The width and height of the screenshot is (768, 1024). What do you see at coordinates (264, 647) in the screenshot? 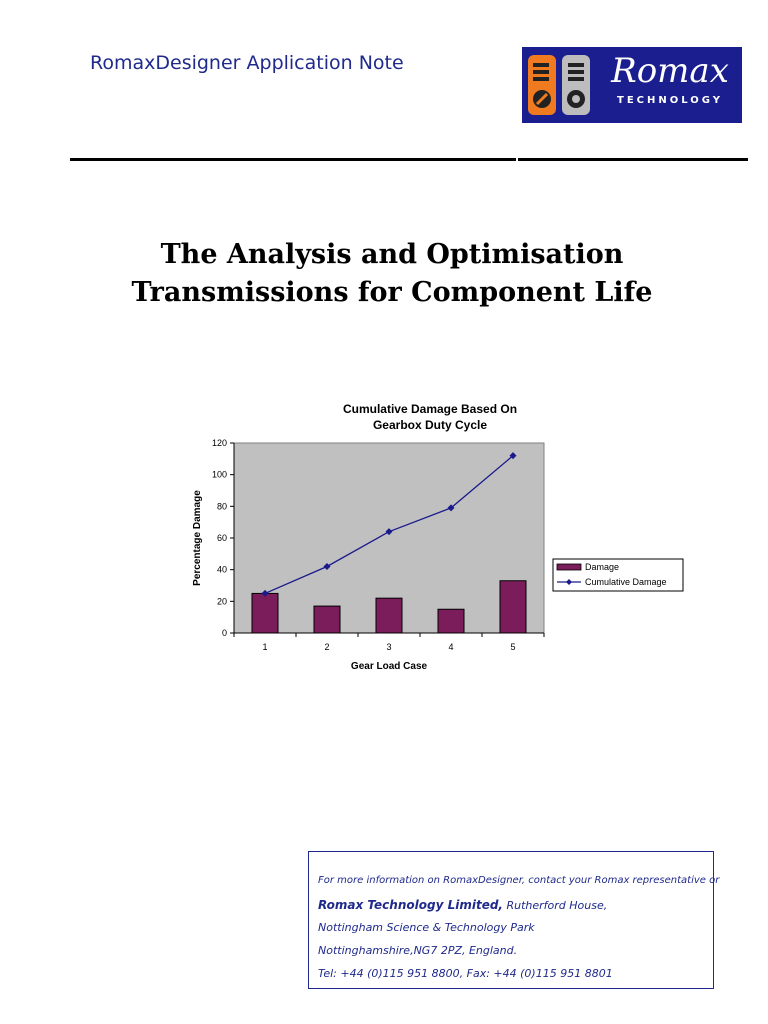
I see `x-tick-label: 1` at bounding box center [264, 647].